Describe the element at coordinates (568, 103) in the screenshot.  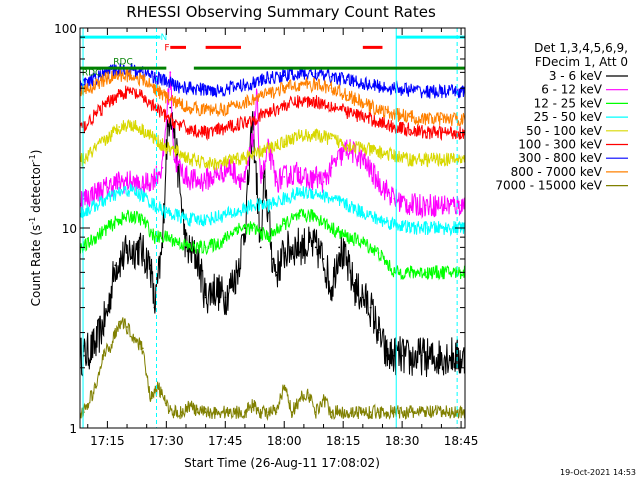
I see `legend-label: 12 - 25 keV` at that location.